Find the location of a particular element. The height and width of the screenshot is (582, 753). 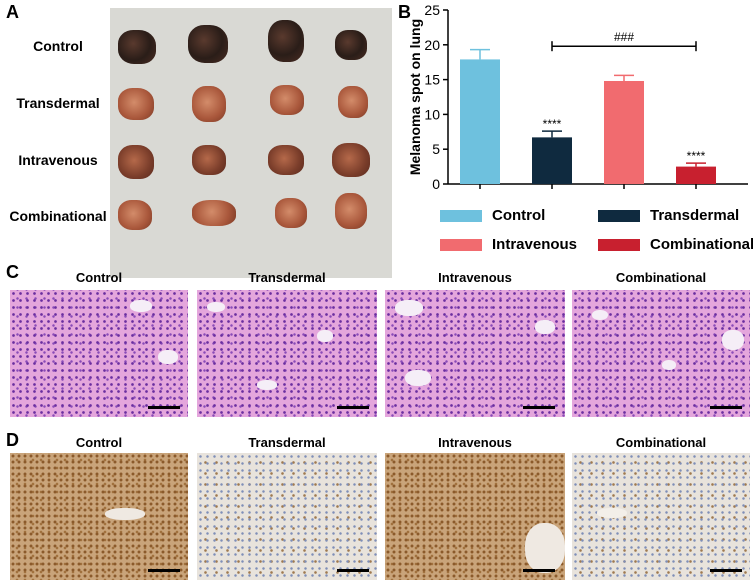

y-tick-label: 15 is located at coordinates (432, 80).